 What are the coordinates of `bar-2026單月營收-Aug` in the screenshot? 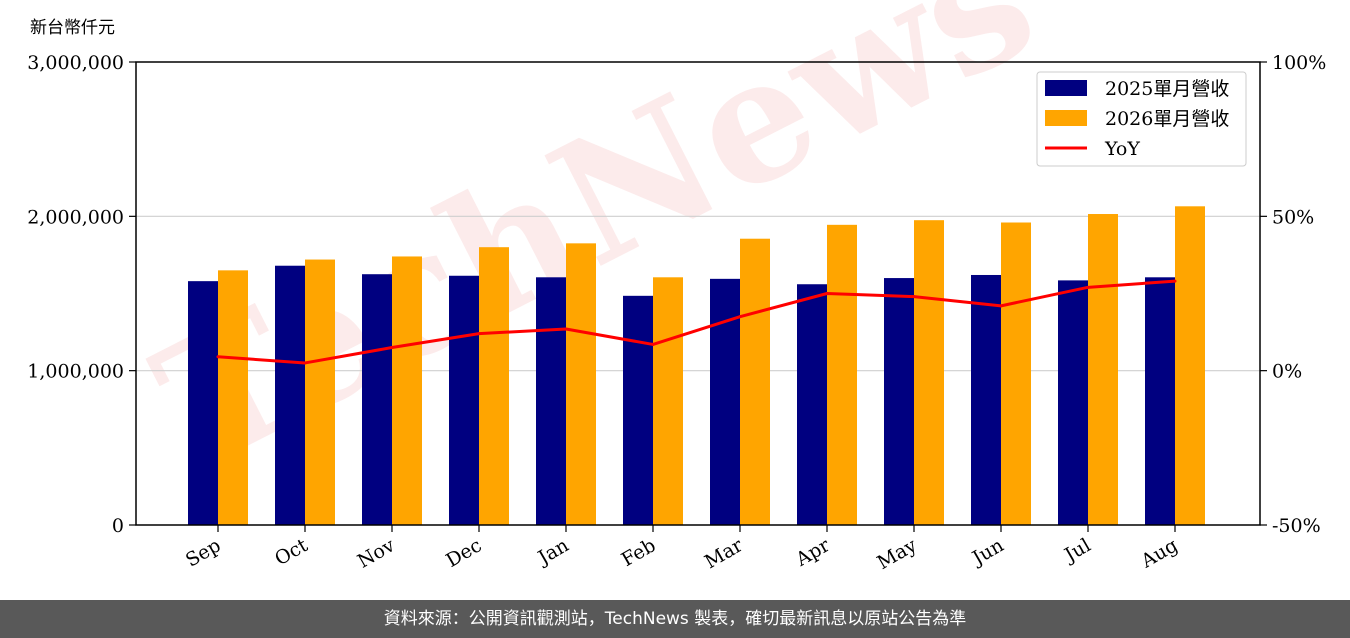 It's located at (1190, 365).